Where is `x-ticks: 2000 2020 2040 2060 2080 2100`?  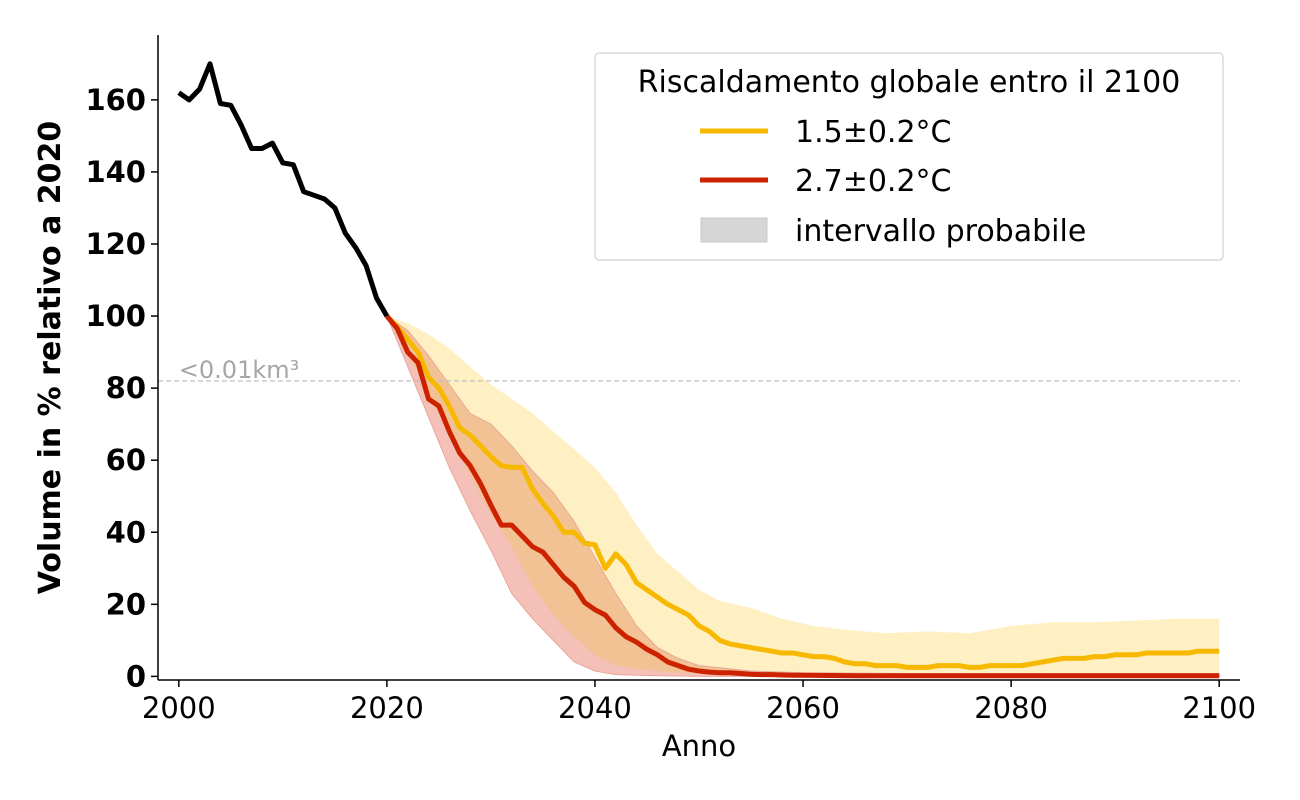 x-ticks: 2000 2020 2040 2060 2080 2100 is located at coordinates (699, 702).